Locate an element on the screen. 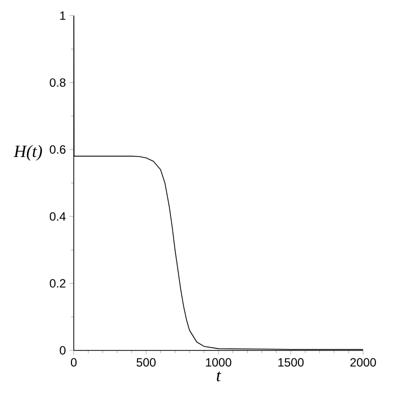  x-tick-label: 500 is located at coordinates (146, 362).